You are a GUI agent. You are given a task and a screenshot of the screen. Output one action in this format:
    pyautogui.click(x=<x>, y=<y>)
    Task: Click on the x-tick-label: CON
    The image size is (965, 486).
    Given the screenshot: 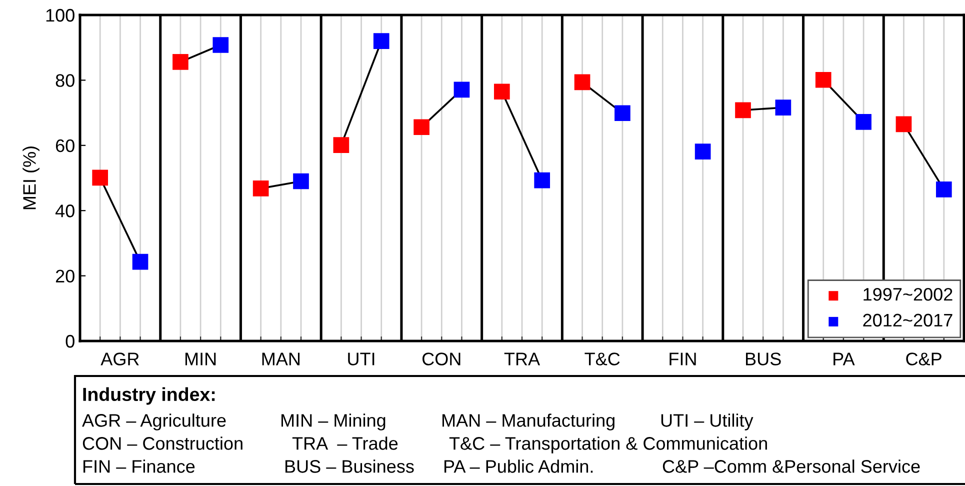 What is the action you would take?
    pyautogui.click(x=441, y=359)
    